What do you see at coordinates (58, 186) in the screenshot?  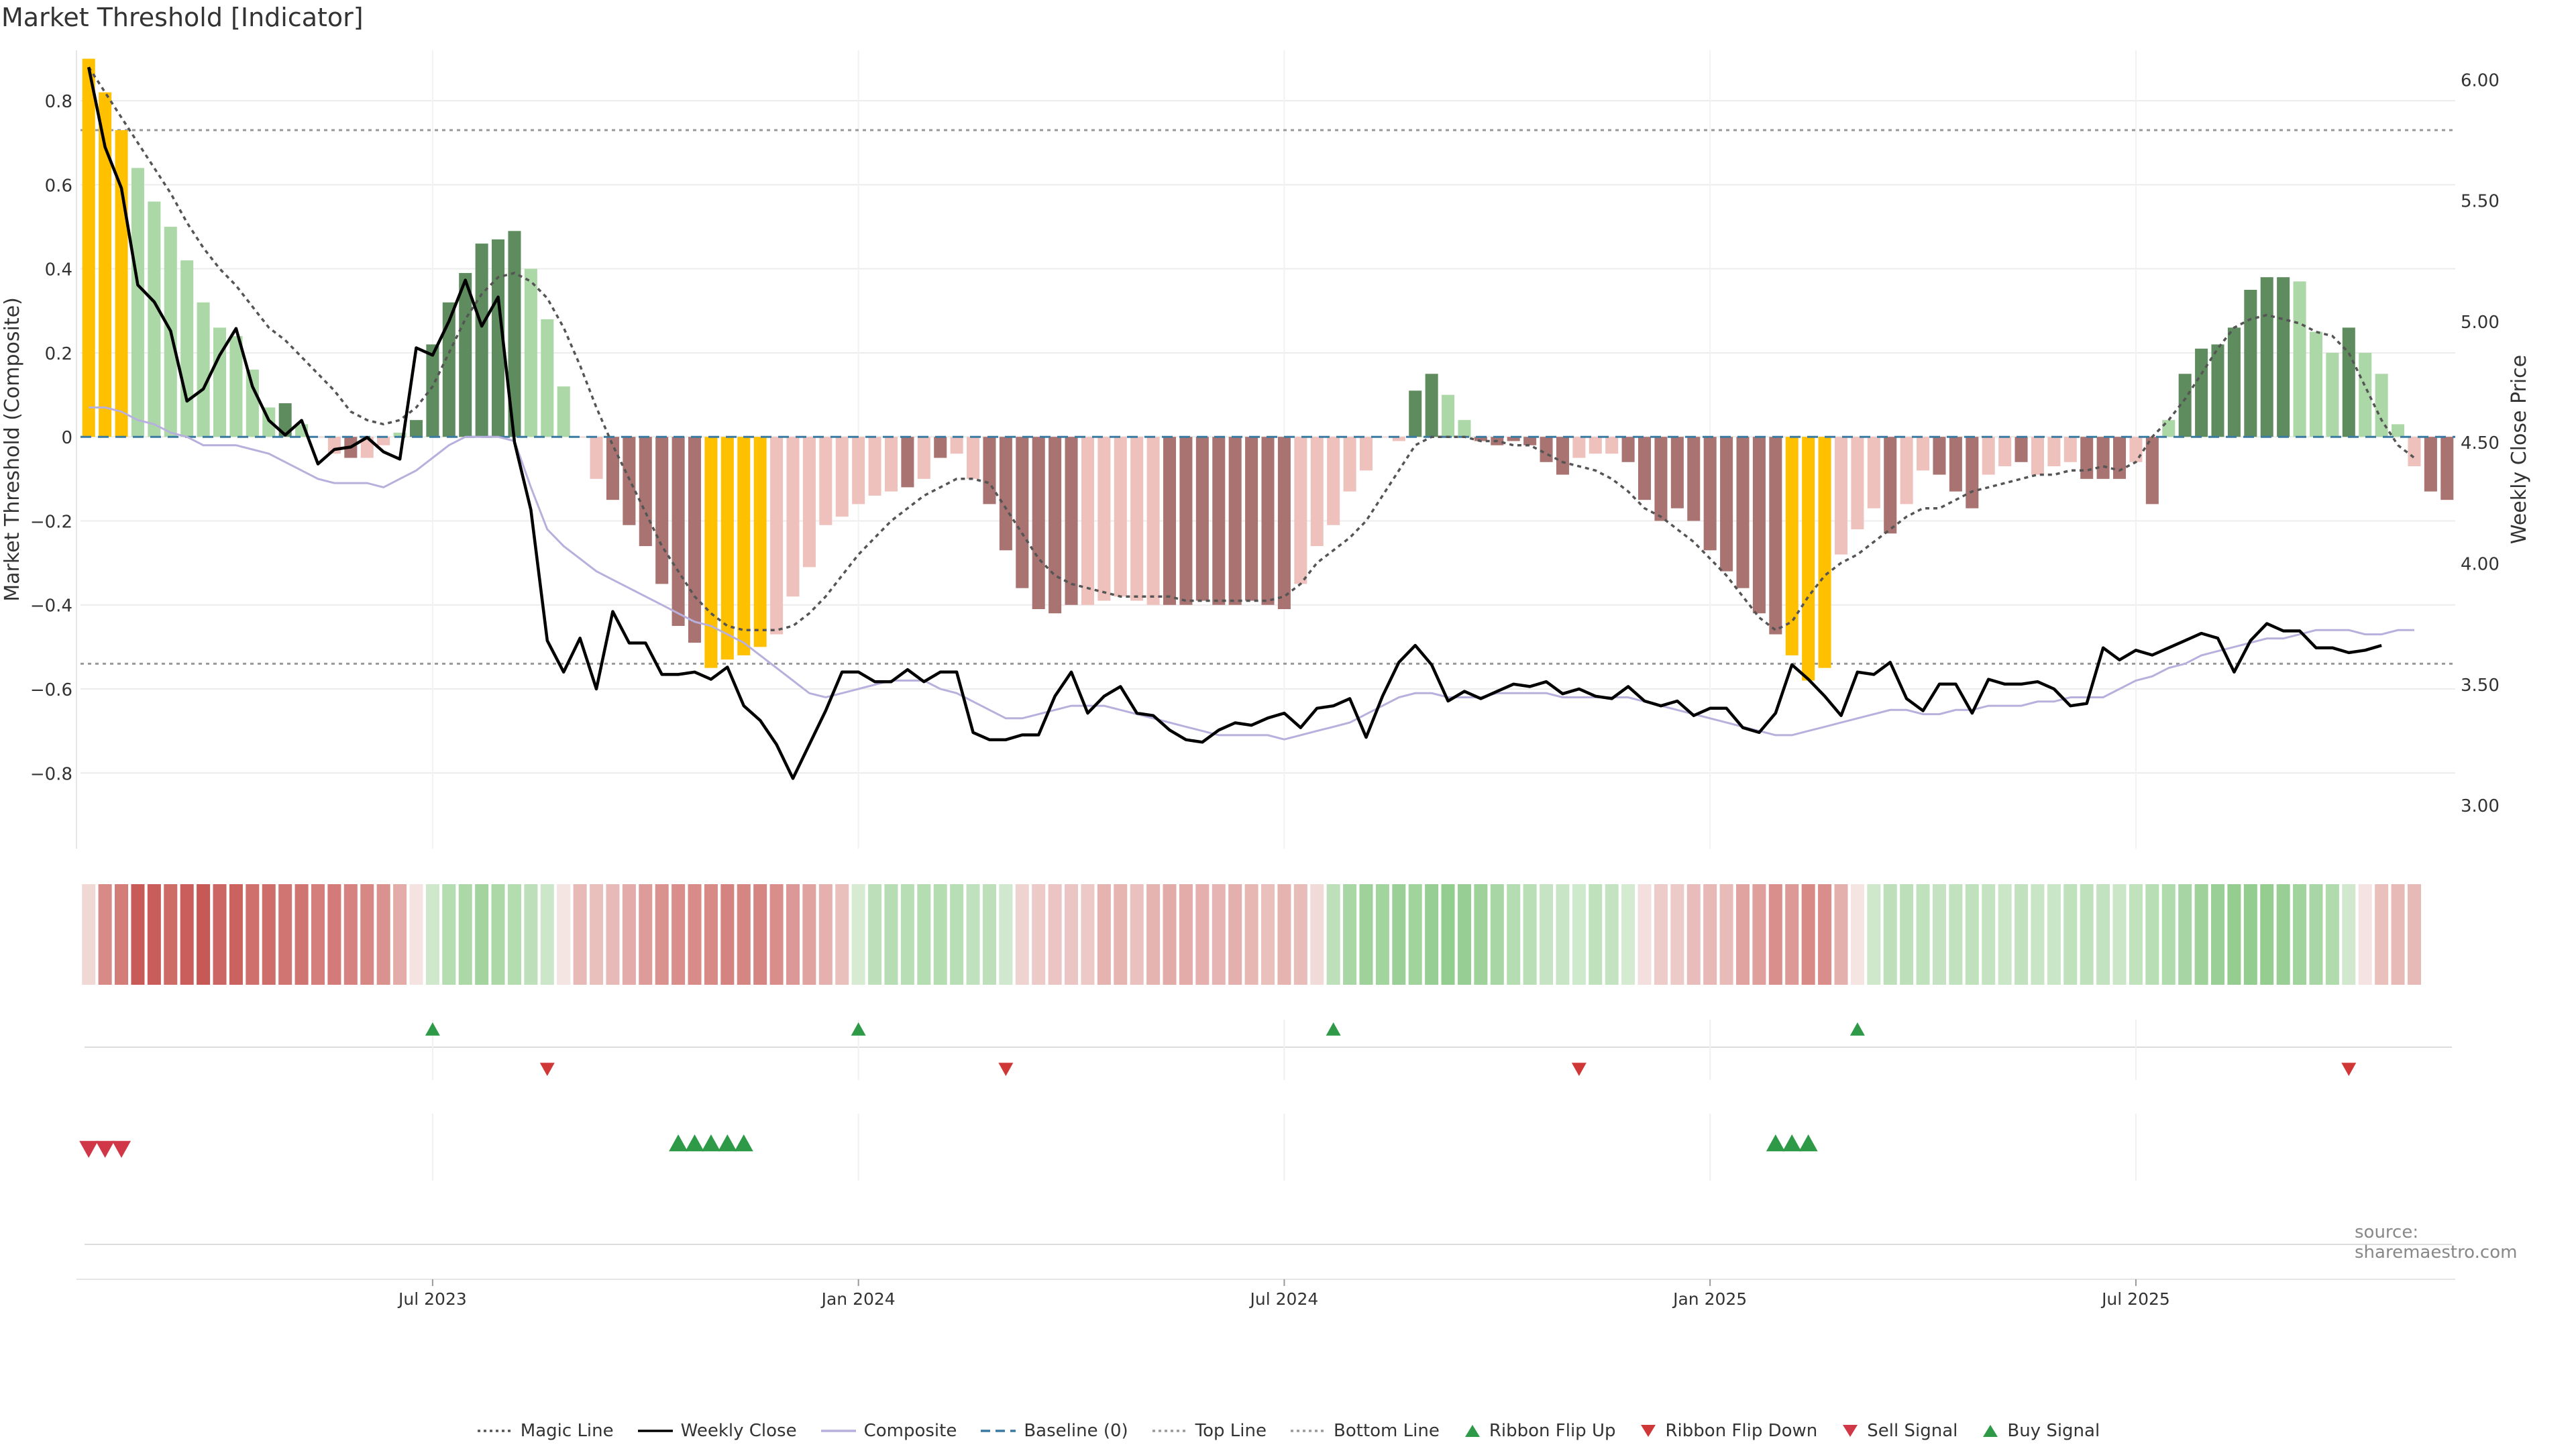 I see `y-tick-label: 0.6` at bounding box center [58, 186].